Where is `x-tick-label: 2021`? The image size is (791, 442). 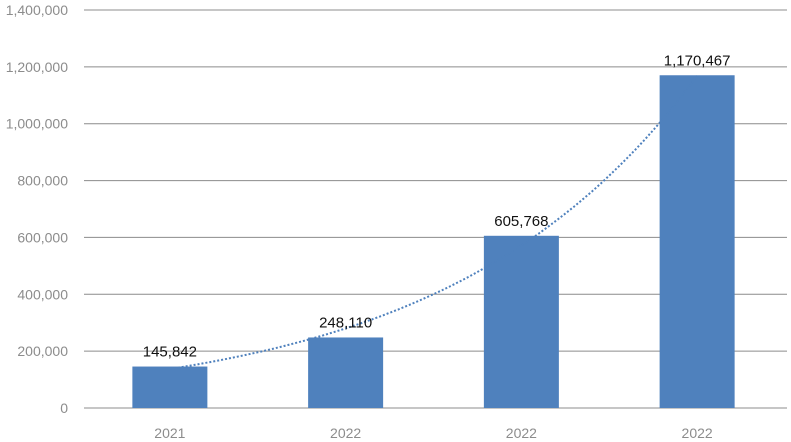 x-tick-label: 2021 is located at coordinates (169, 433).